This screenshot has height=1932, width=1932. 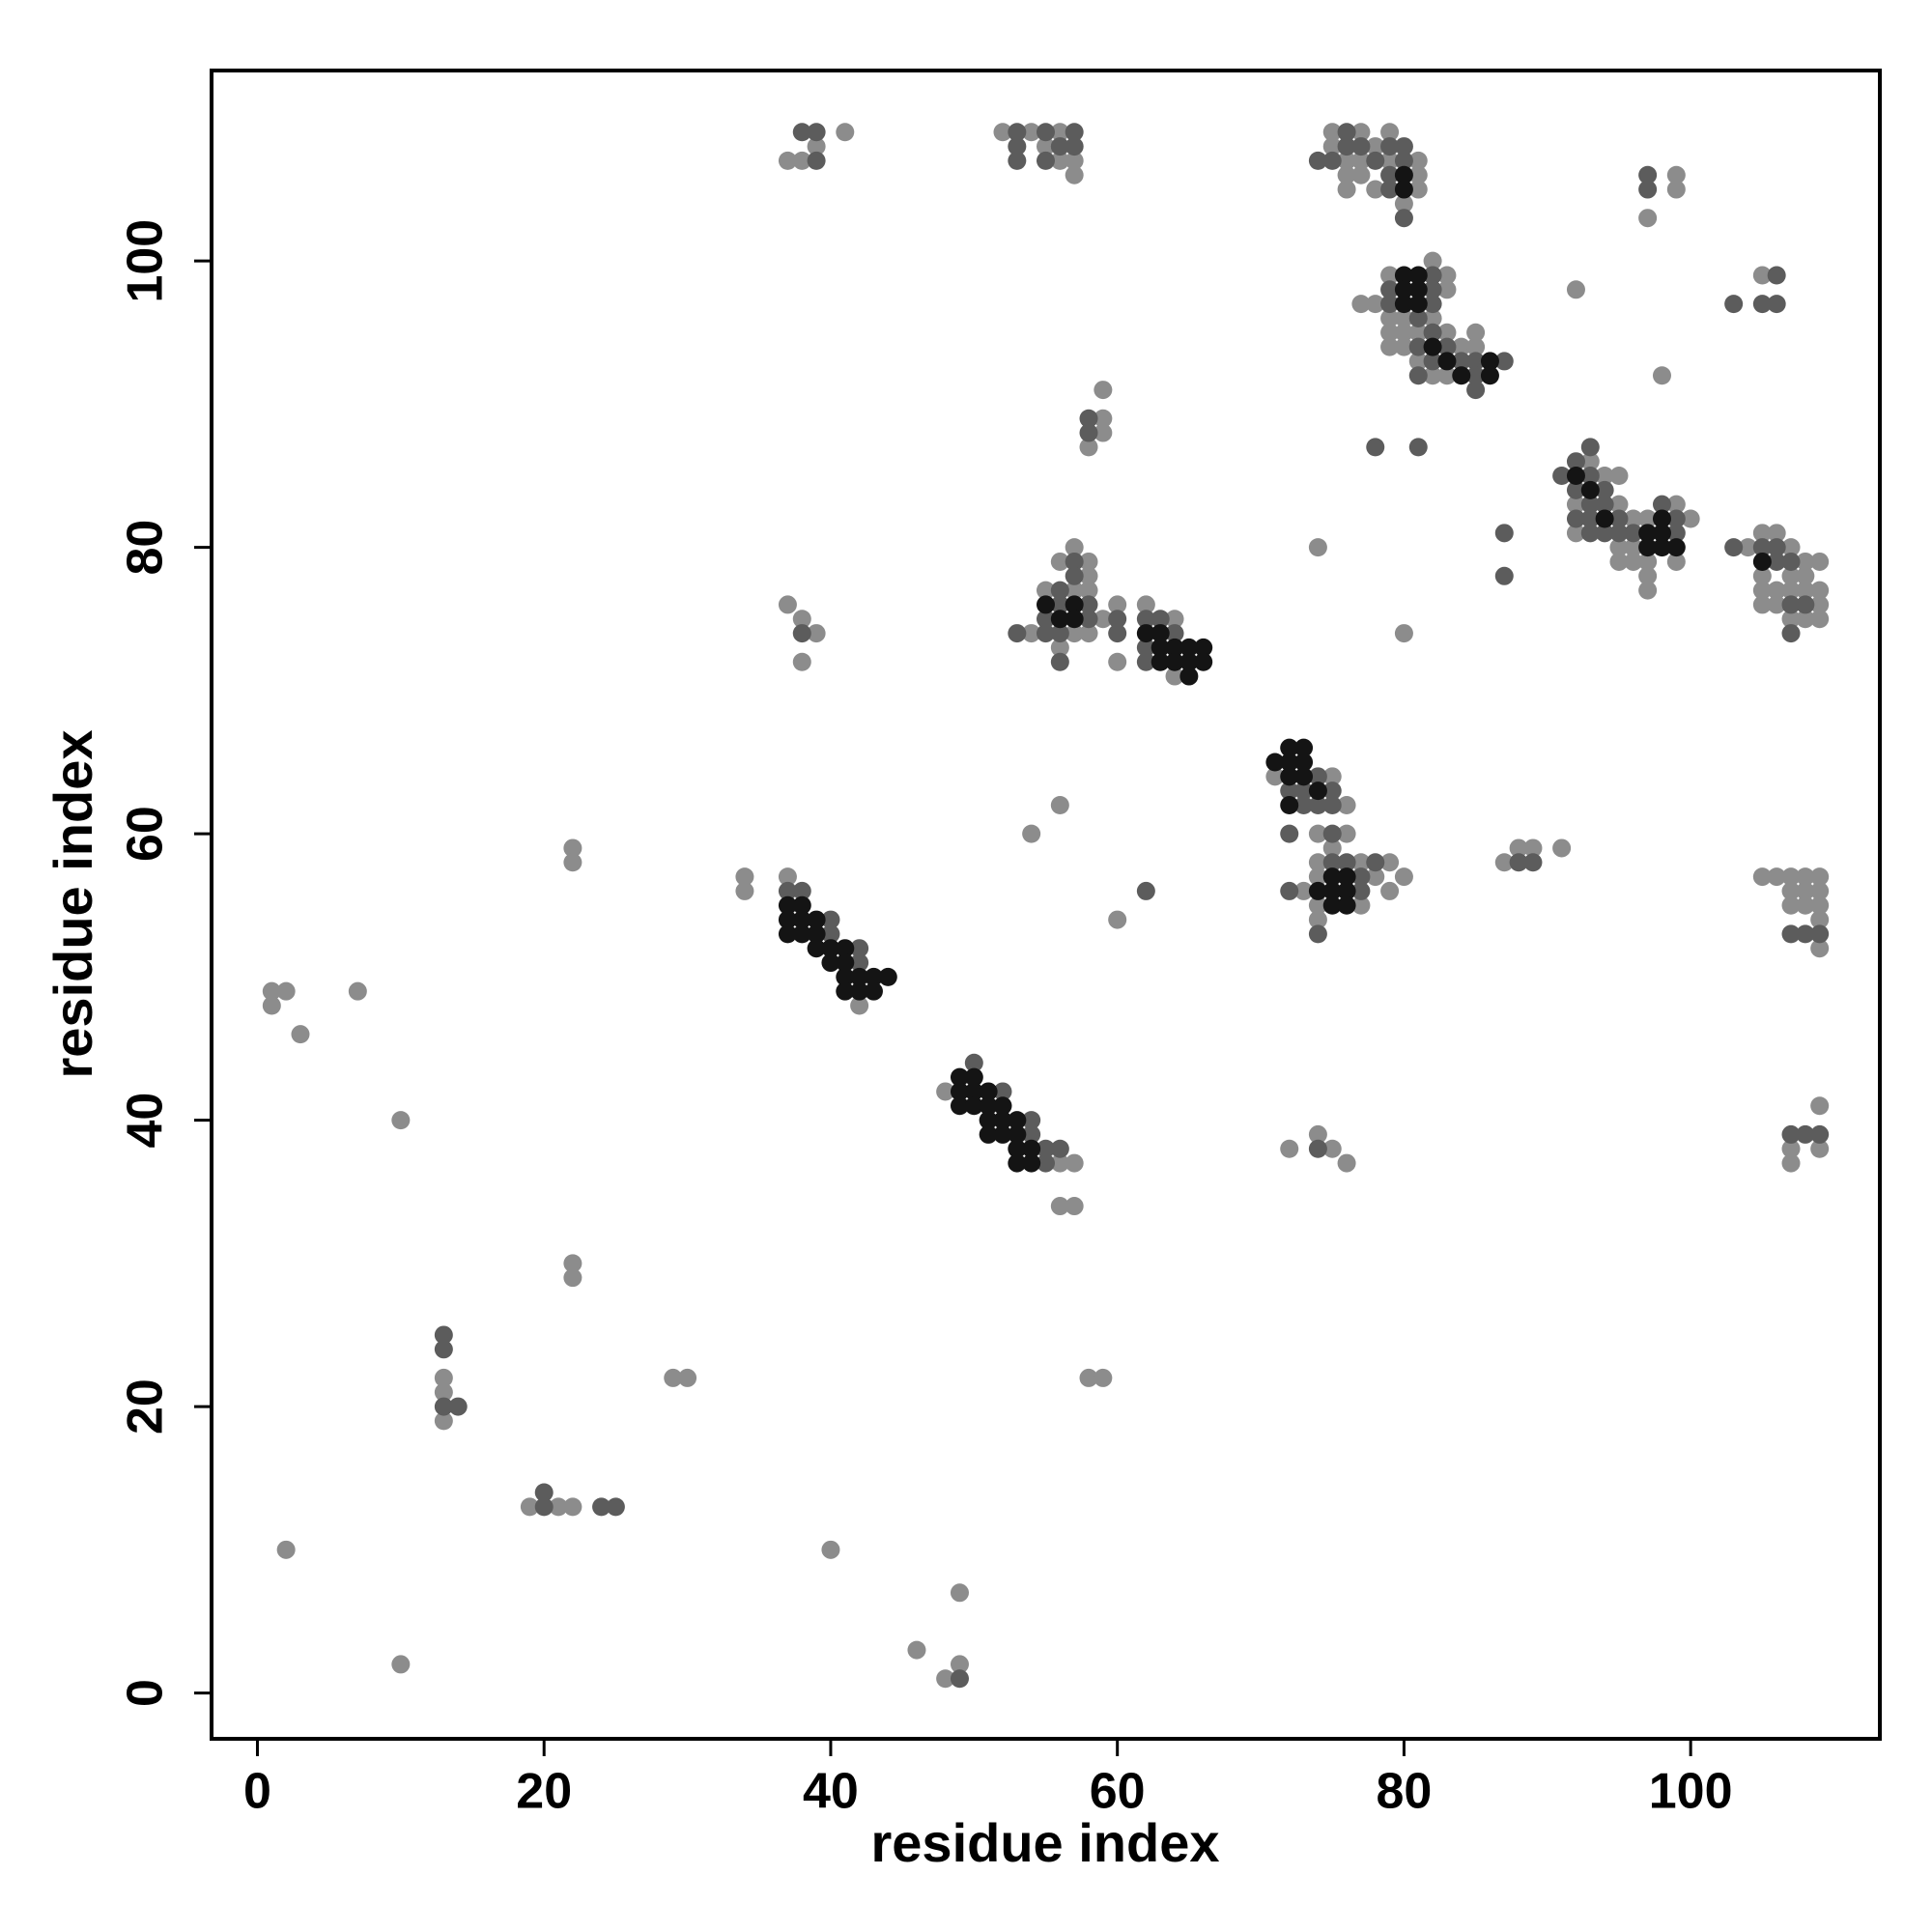 I want to click on x-tick-label: 0, so click(x=257, y=1792).